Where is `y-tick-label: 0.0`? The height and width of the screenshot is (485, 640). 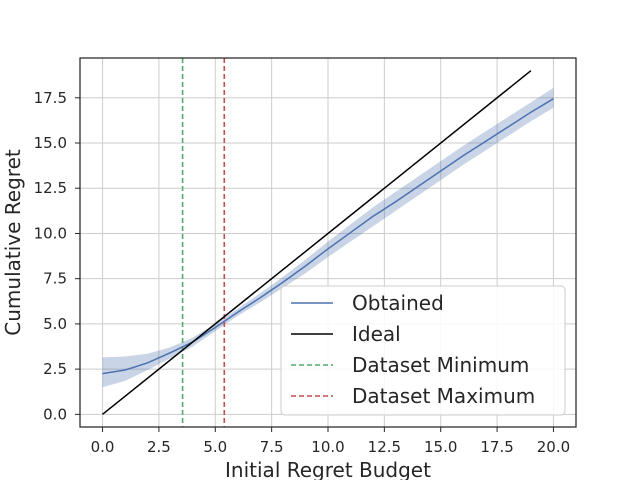 y-tick-label: 0.0 is located at coordinates (55, 414).